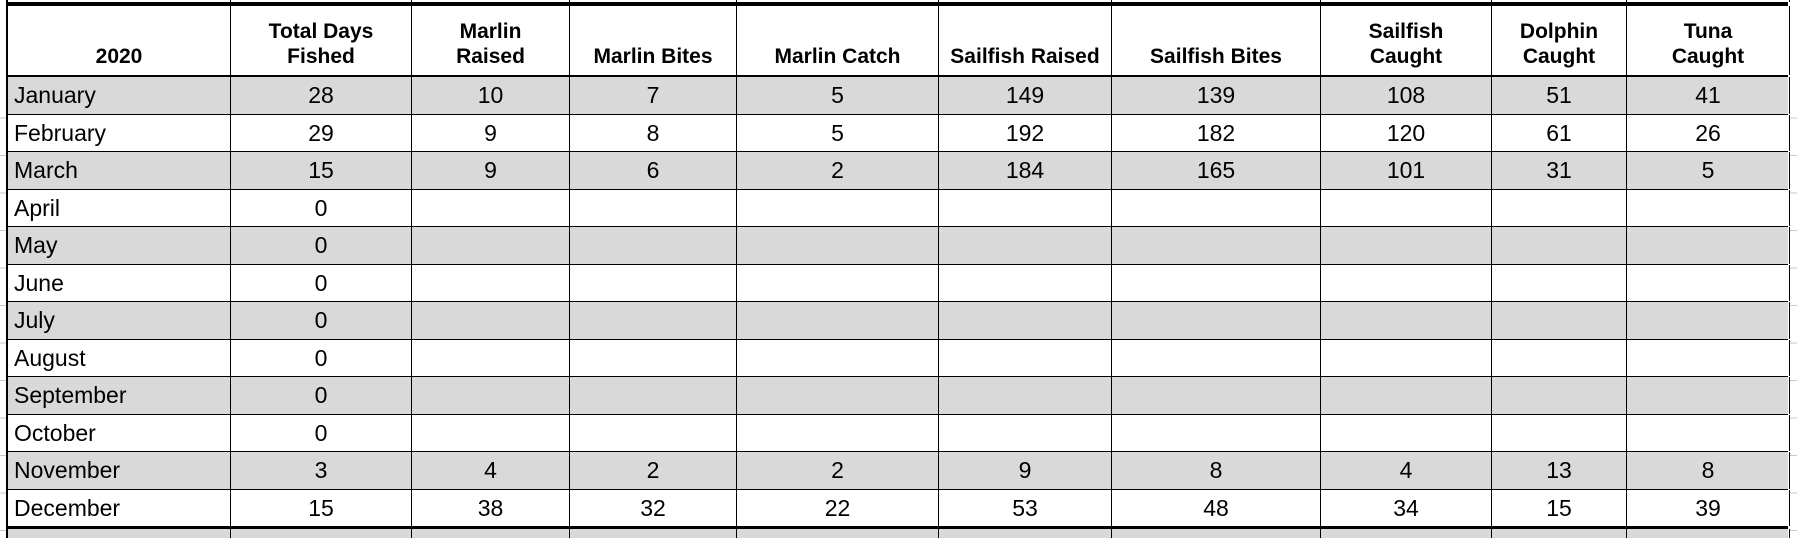 This screenshot has height=542, width=1797. What do you see at coordinates (119, 282) in the screenshot?
I see `month-cell: June` at bounding box center [119, 282].